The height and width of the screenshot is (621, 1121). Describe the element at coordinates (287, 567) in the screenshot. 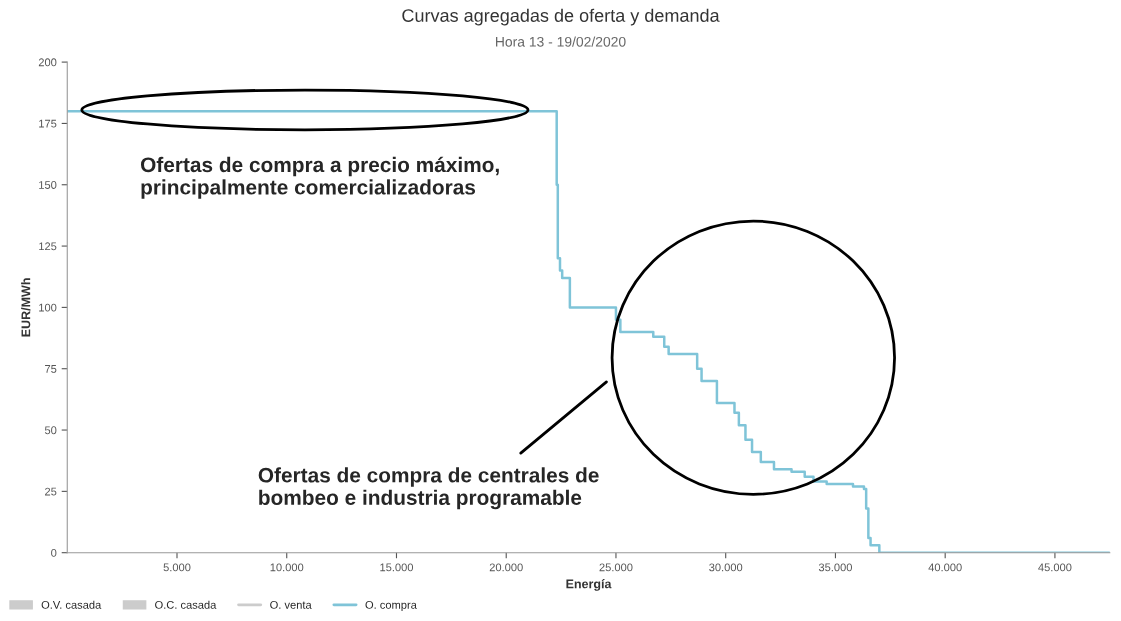

I see `x-tick-label: 10.000` at that location.